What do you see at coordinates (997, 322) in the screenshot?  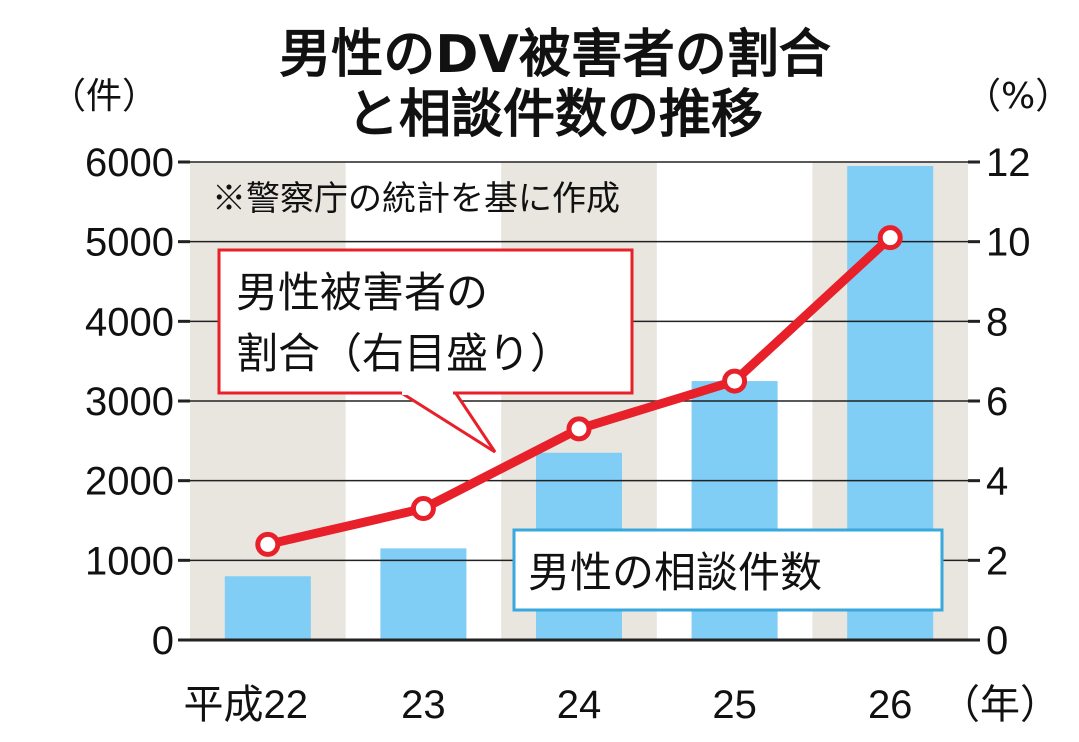 I see `right-tick-label: 8` at bounding box center [997, 322].